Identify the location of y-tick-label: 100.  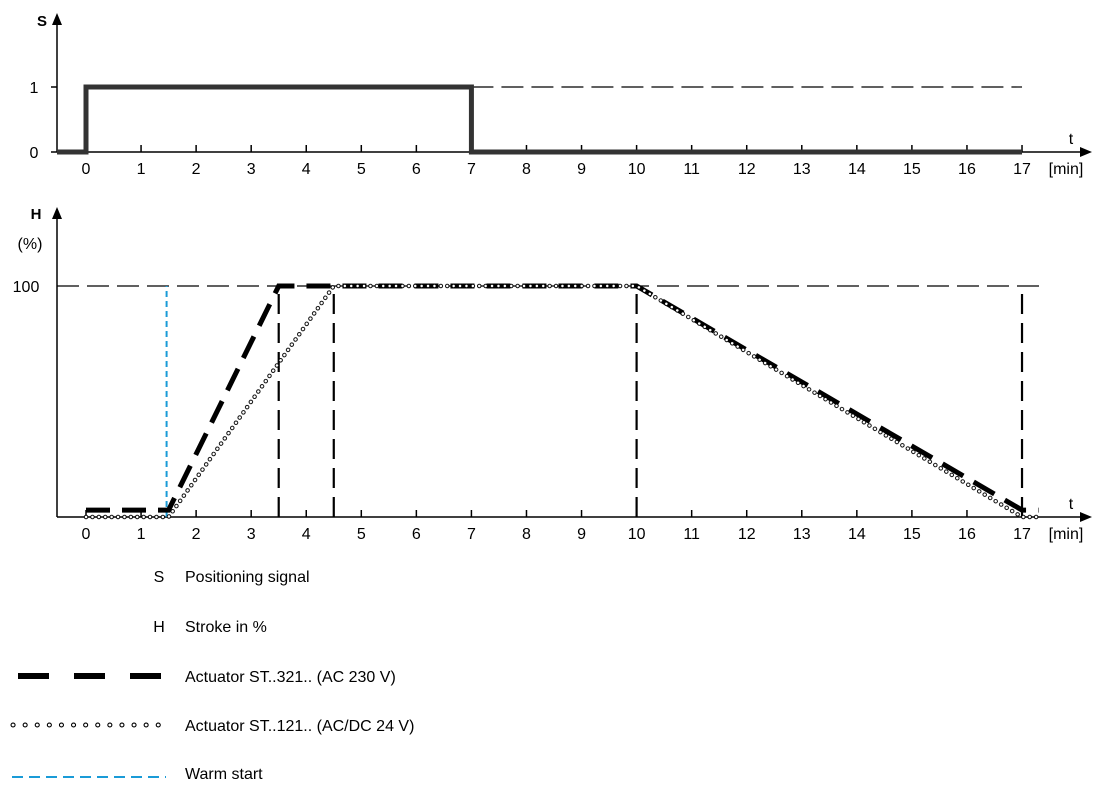
(26, 287).